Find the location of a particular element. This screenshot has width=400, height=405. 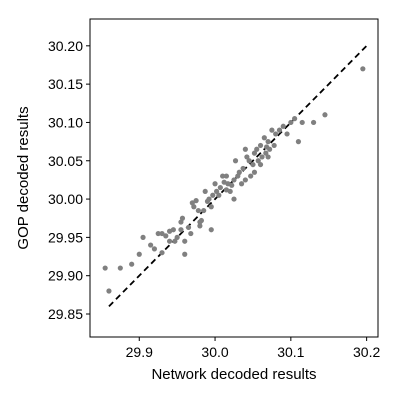

x-axis-label: Network decoded results is located at coordinates (233, 374).